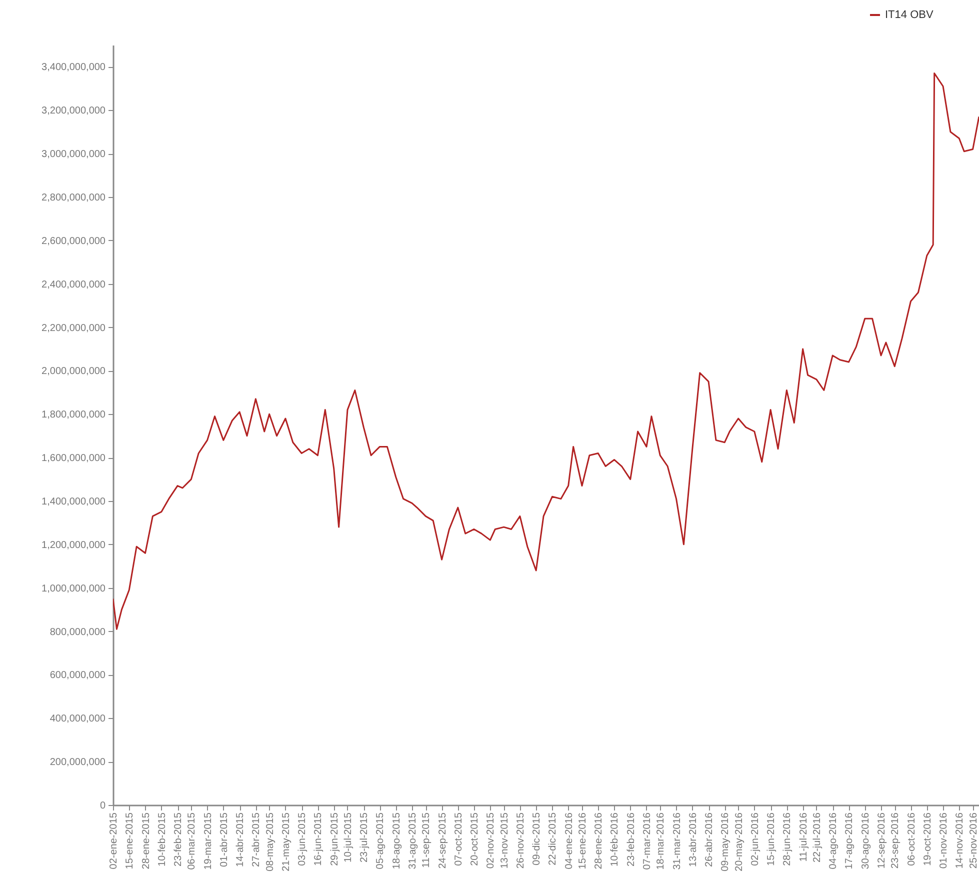 The image size is (979, 896). What do you see at coordinates (192, 841) in the screenshot?
I see `x-tick-label: 06-mar-2015` at bounding box center [192, 841].